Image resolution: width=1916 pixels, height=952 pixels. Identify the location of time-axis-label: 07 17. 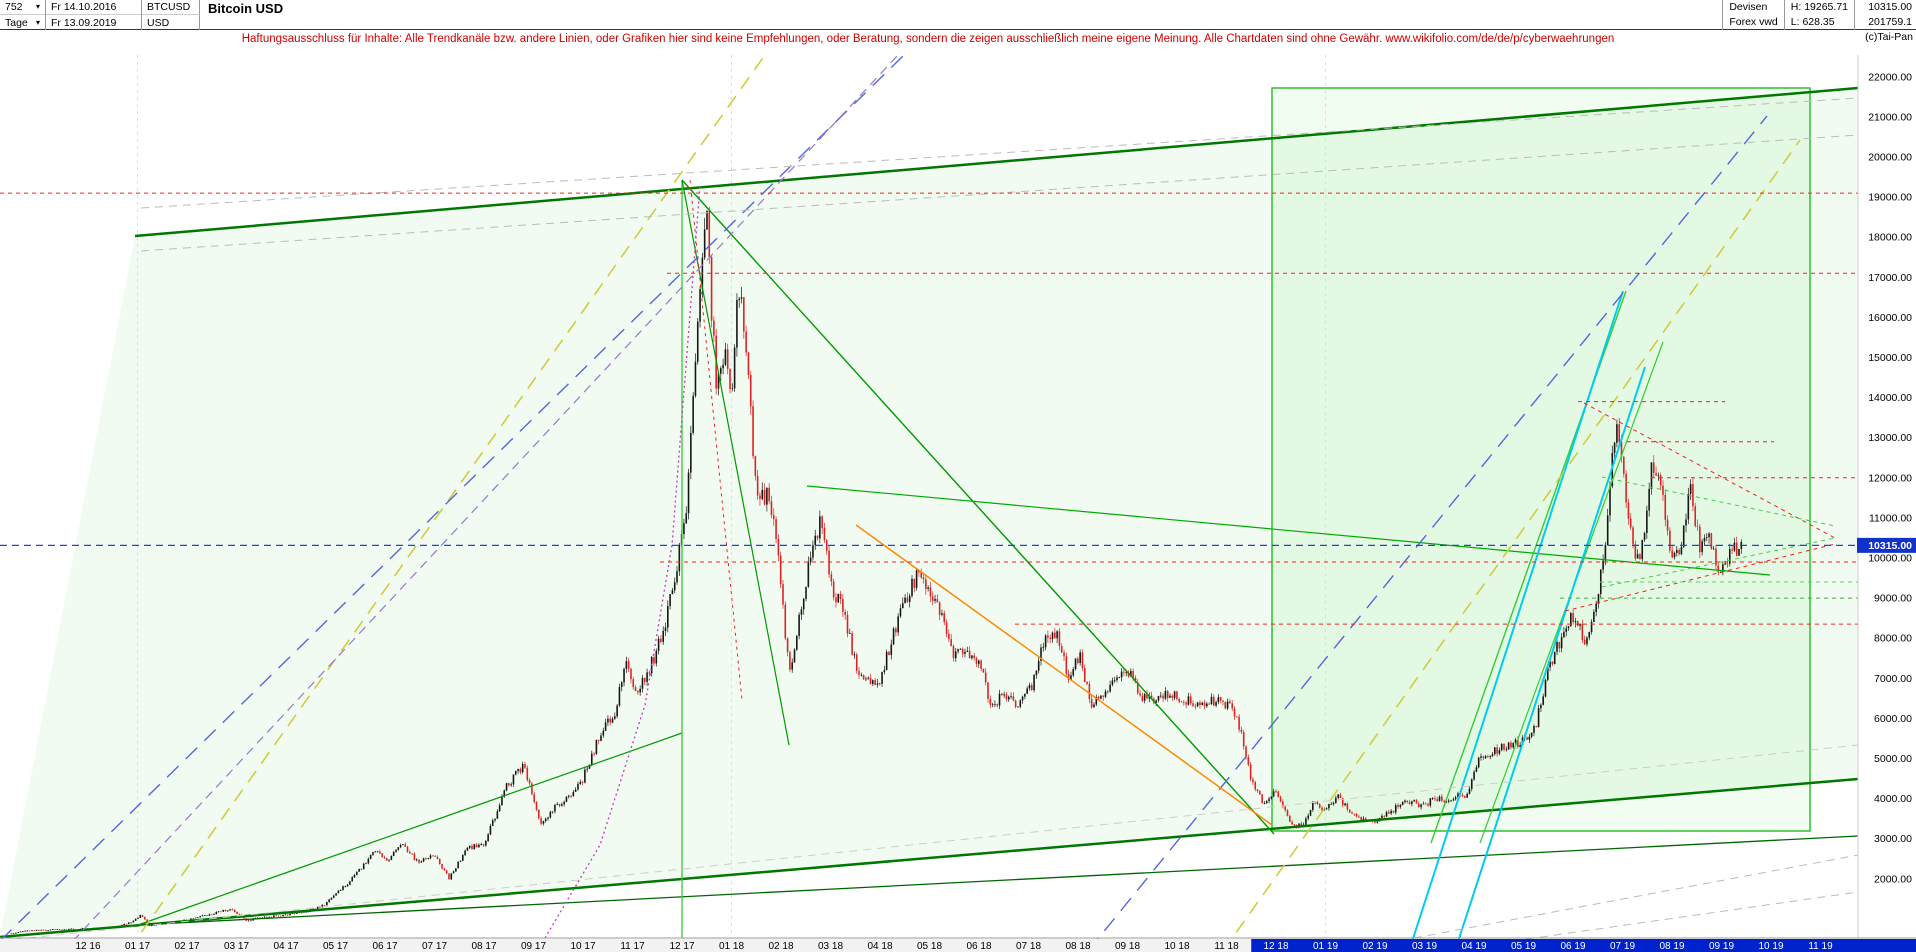
(434, 946).